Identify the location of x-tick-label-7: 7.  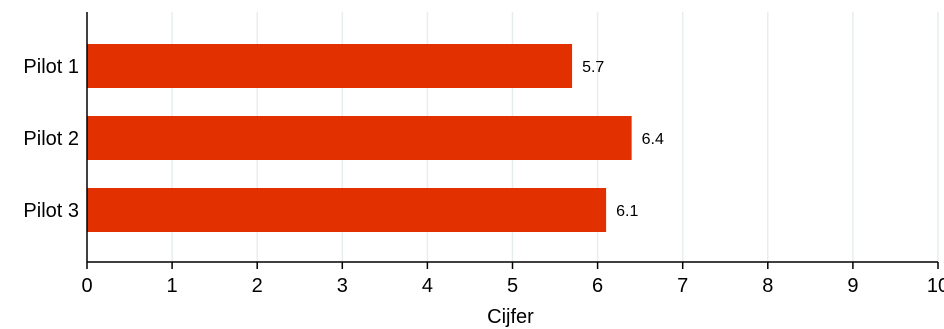
(682, 286).